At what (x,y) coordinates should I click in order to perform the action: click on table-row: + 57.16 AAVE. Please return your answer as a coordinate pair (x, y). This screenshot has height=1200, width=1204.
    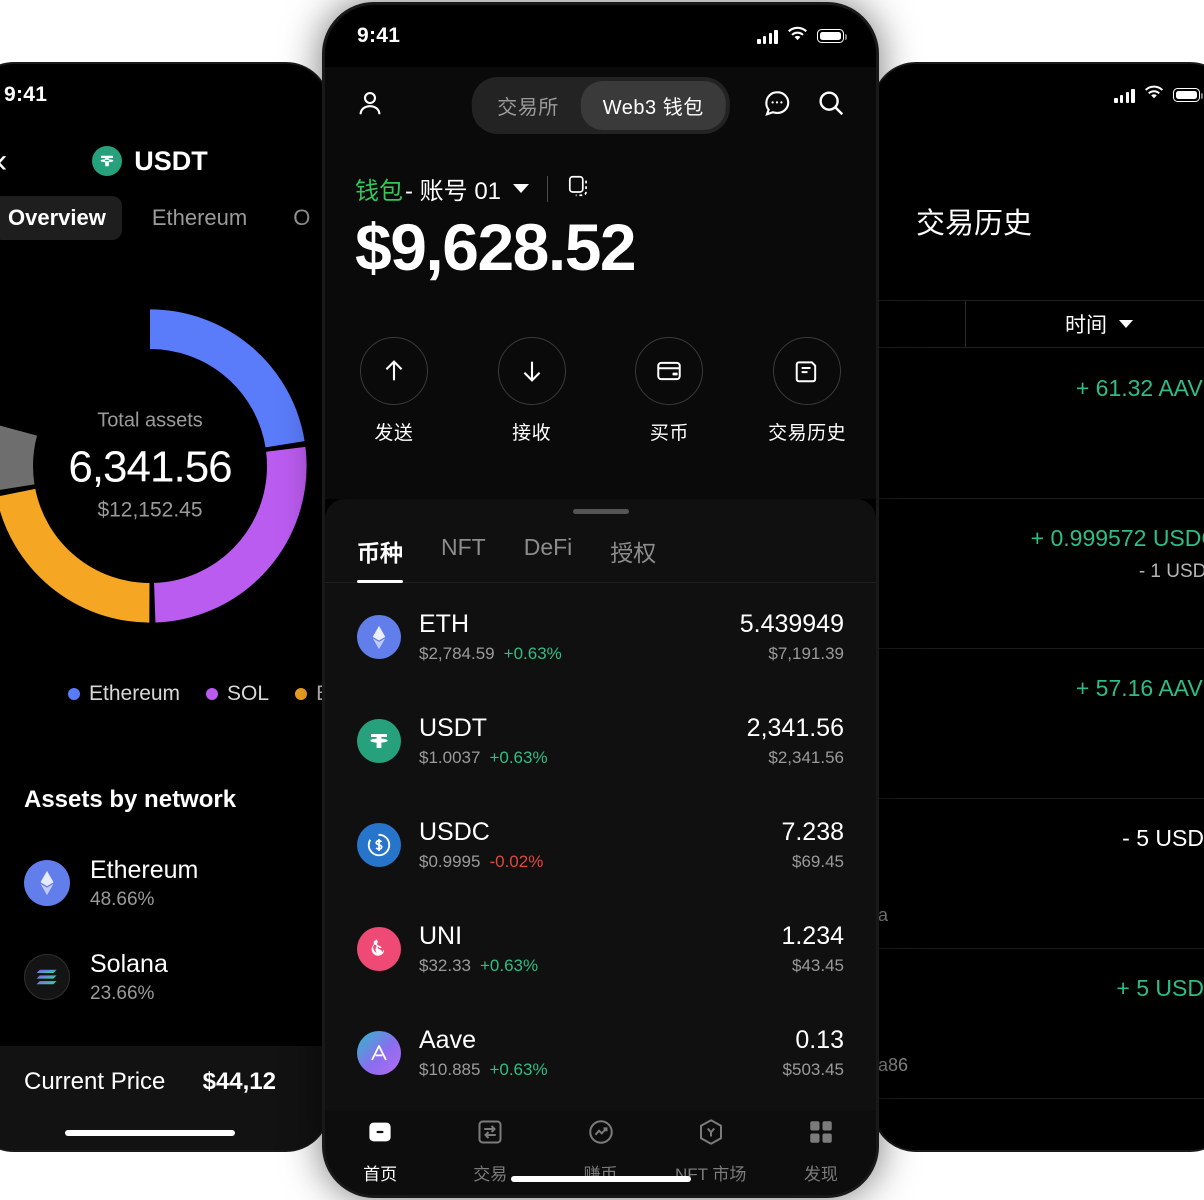
    Looking at the image, I should click on (1039, 724).